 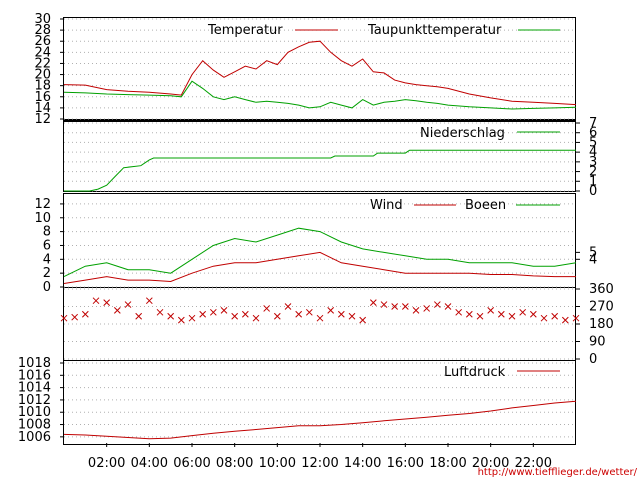 I want to click on niederschlag-line, so click(x=320, y=170).